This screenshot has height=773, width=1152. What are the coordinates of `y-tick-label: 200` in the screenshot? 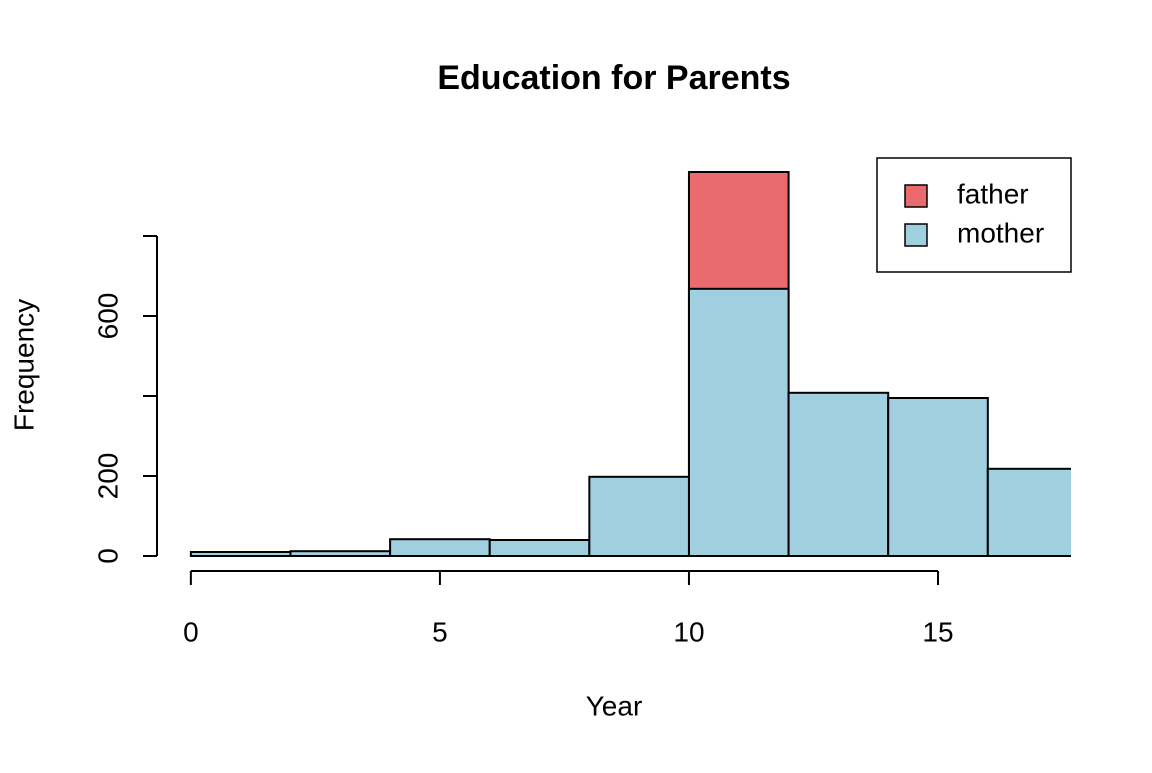 It's located at (107, 476).